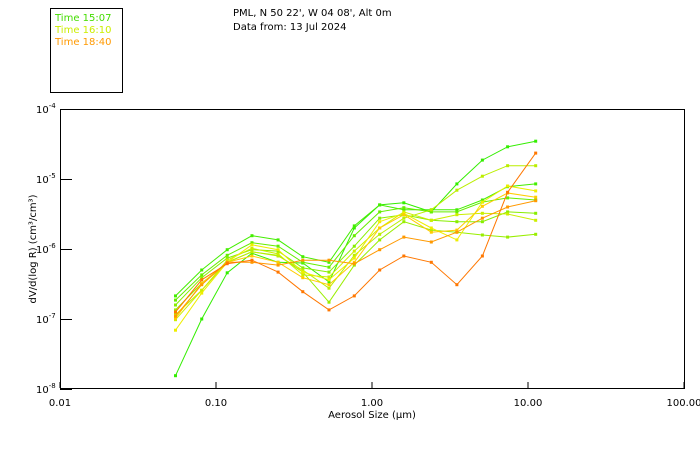 The height and width of the screenshot is (450, 700). Describe the element at coordinates (82, 18) in the screenshot. I see `legend-entry: Time 15:07` at that location.